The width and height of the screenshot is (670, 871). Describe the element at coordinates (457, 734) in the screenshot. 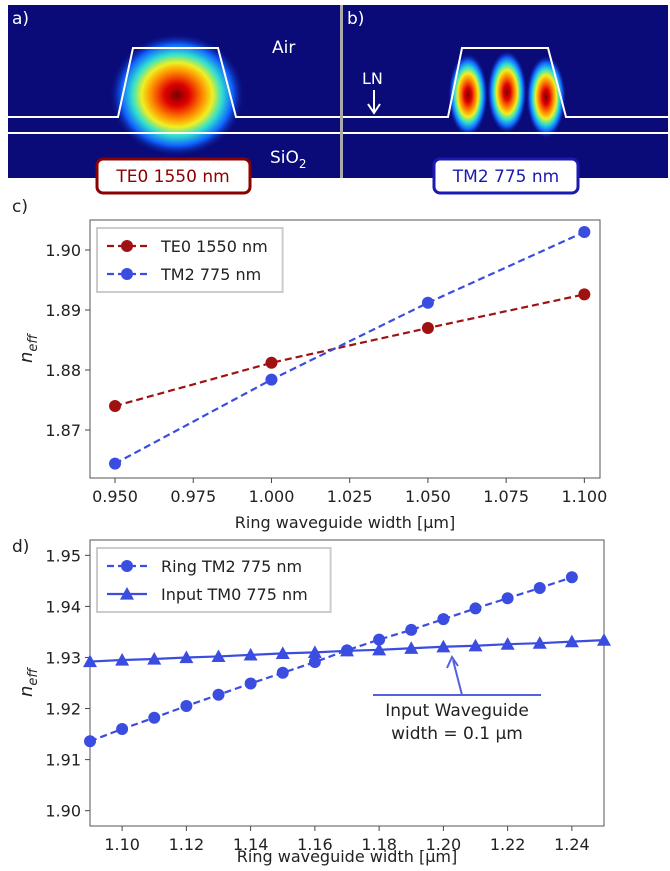

I see `annotation: width = 0.1 µm` at that location.